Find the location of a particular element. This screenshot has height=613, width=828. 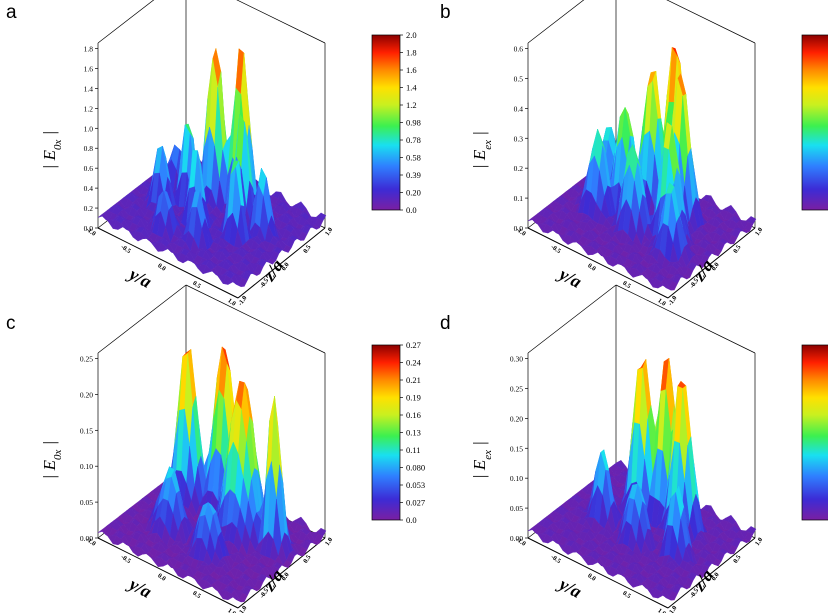

colorbar-tick-label: 1.6 is located at coordinates (411, 70).